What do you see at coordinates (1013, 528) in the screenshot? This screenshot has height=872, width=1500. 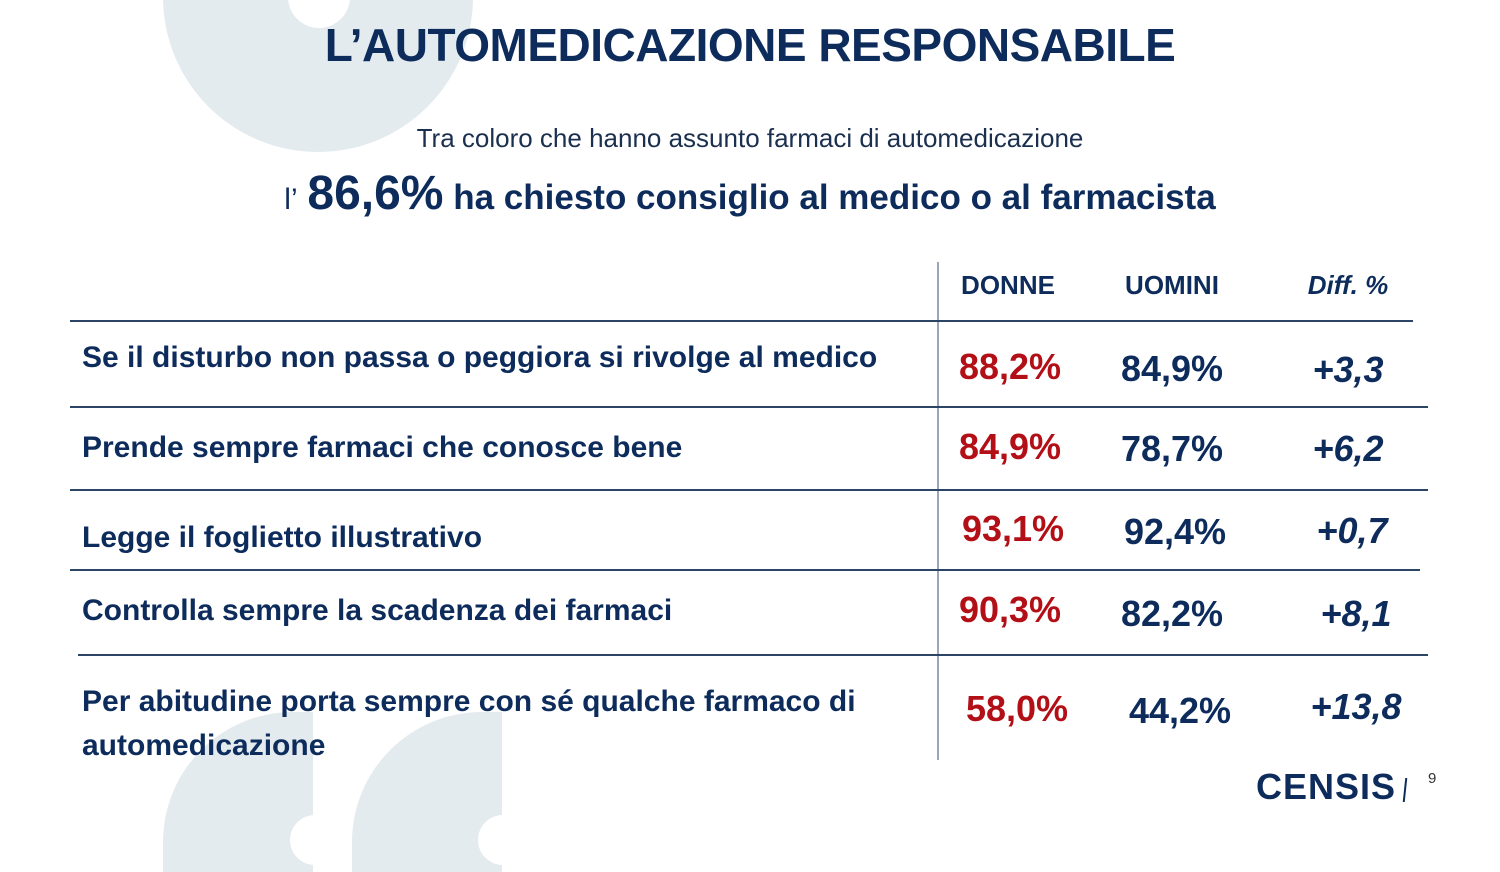 I see `table-cell-donne: 93,1%` at bounding box center [1013, 528].